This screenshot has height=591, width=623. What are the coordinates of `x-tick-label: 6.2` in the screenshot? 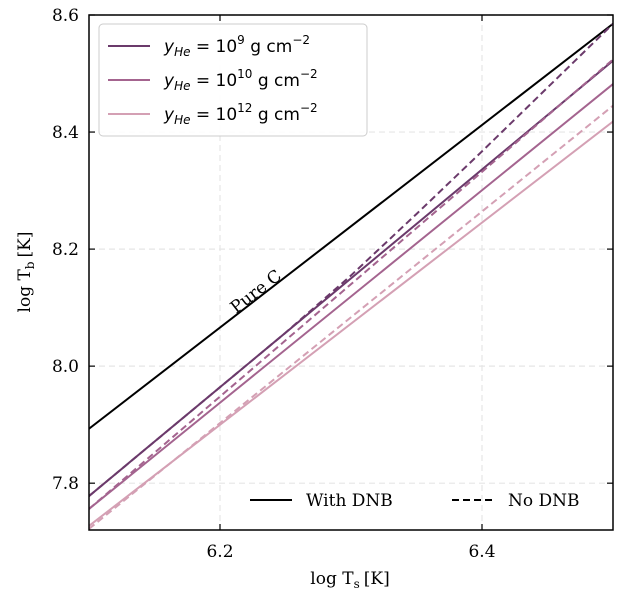 It's located at (219, 552).